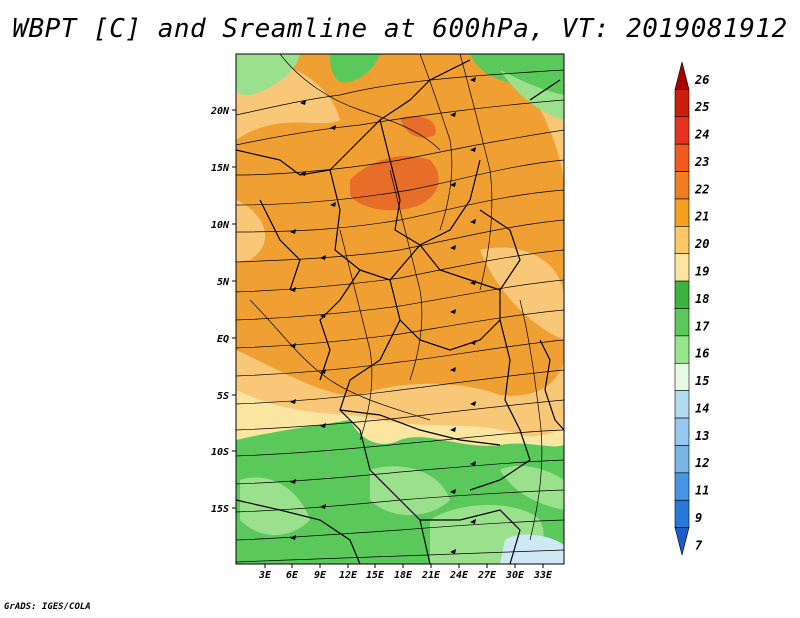 This screenshot has width=800, height=618. I want to click on lat-axis, so click(234, 309).